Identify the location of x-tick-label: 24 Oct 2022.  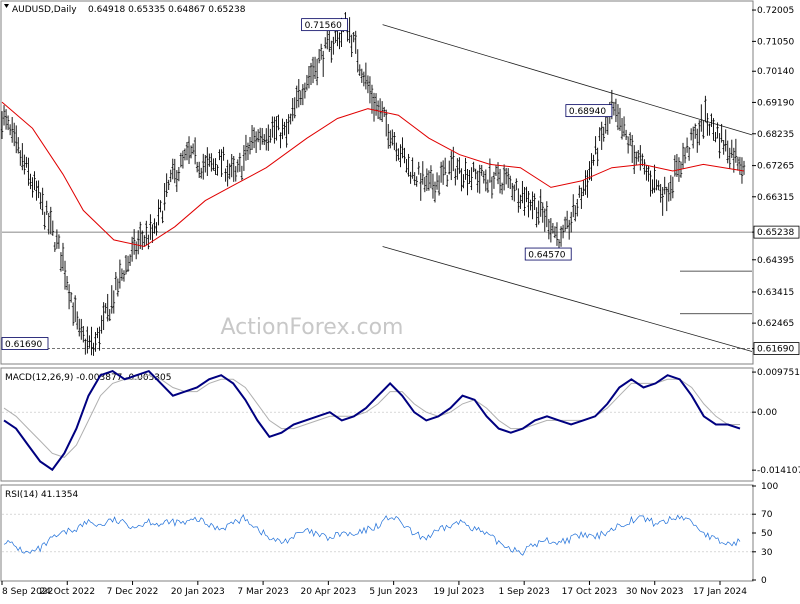
(67, 592).